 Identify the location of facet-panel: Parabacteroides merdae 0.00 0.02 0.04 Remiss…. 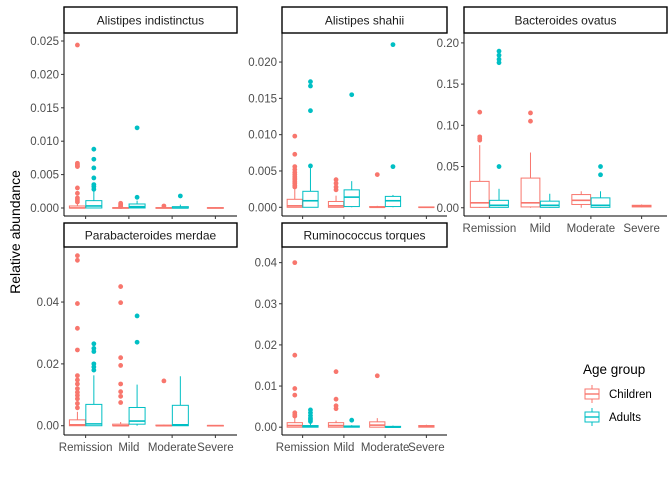
(137, 338).